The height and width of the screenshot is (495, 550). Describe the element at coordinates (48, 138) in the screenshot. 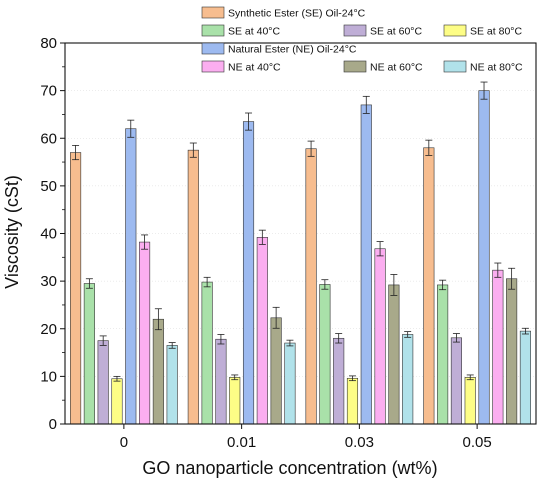

I see `y-tick-label: 60` at that location.